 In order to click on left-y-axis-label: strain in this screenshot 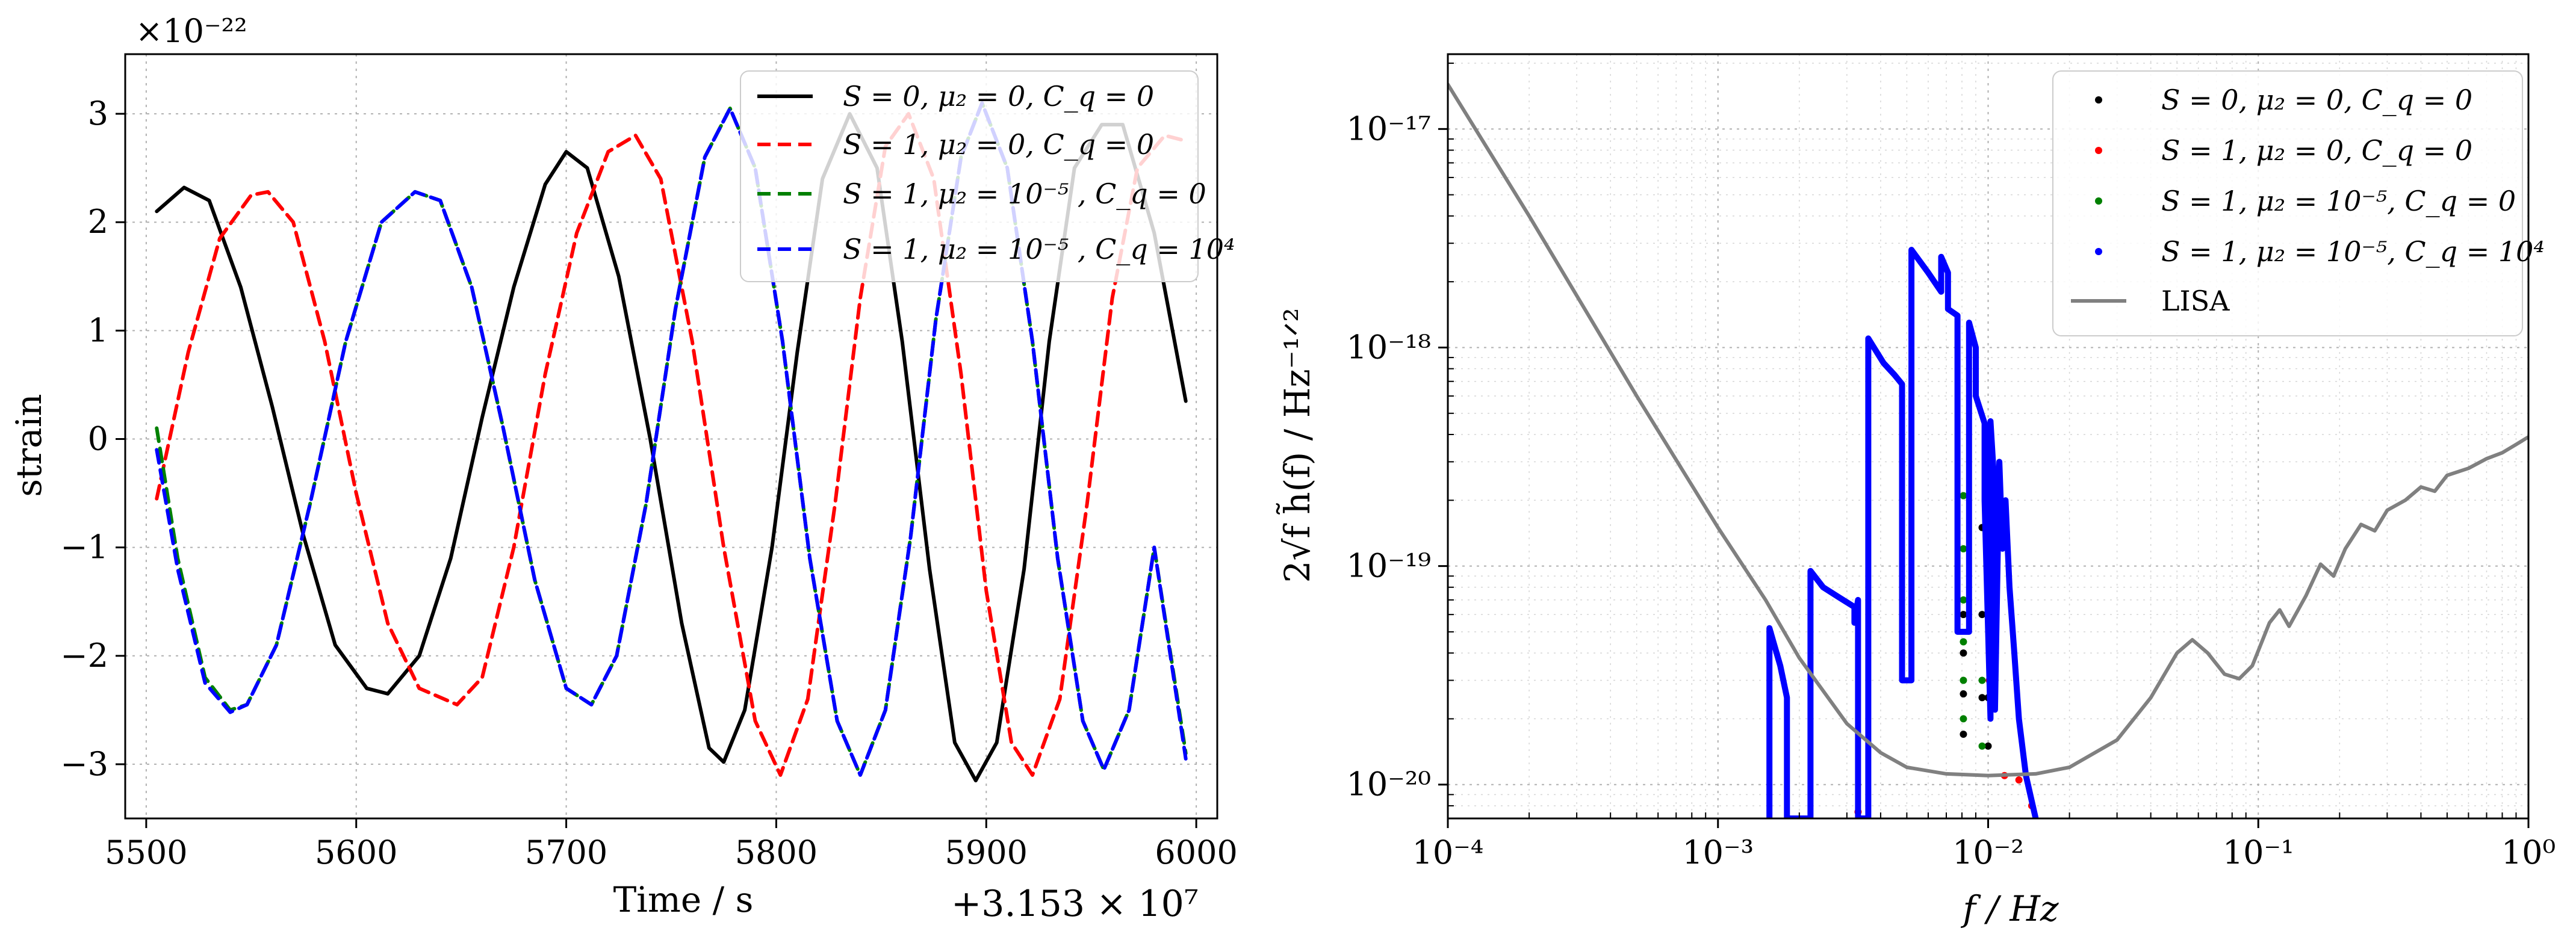, I will do `click(28, 445)`.